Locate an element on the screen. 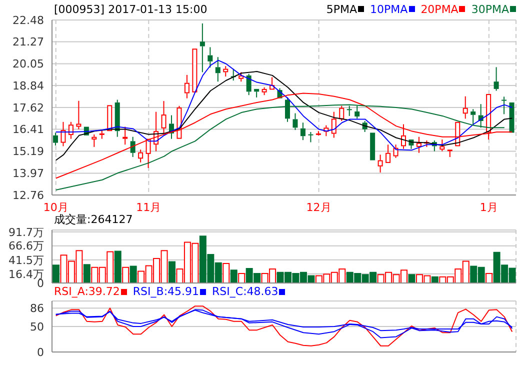 The width and height of the screenshot is (520, 365). y-tick-label: 17.62 is located at coordinates (28, 107).